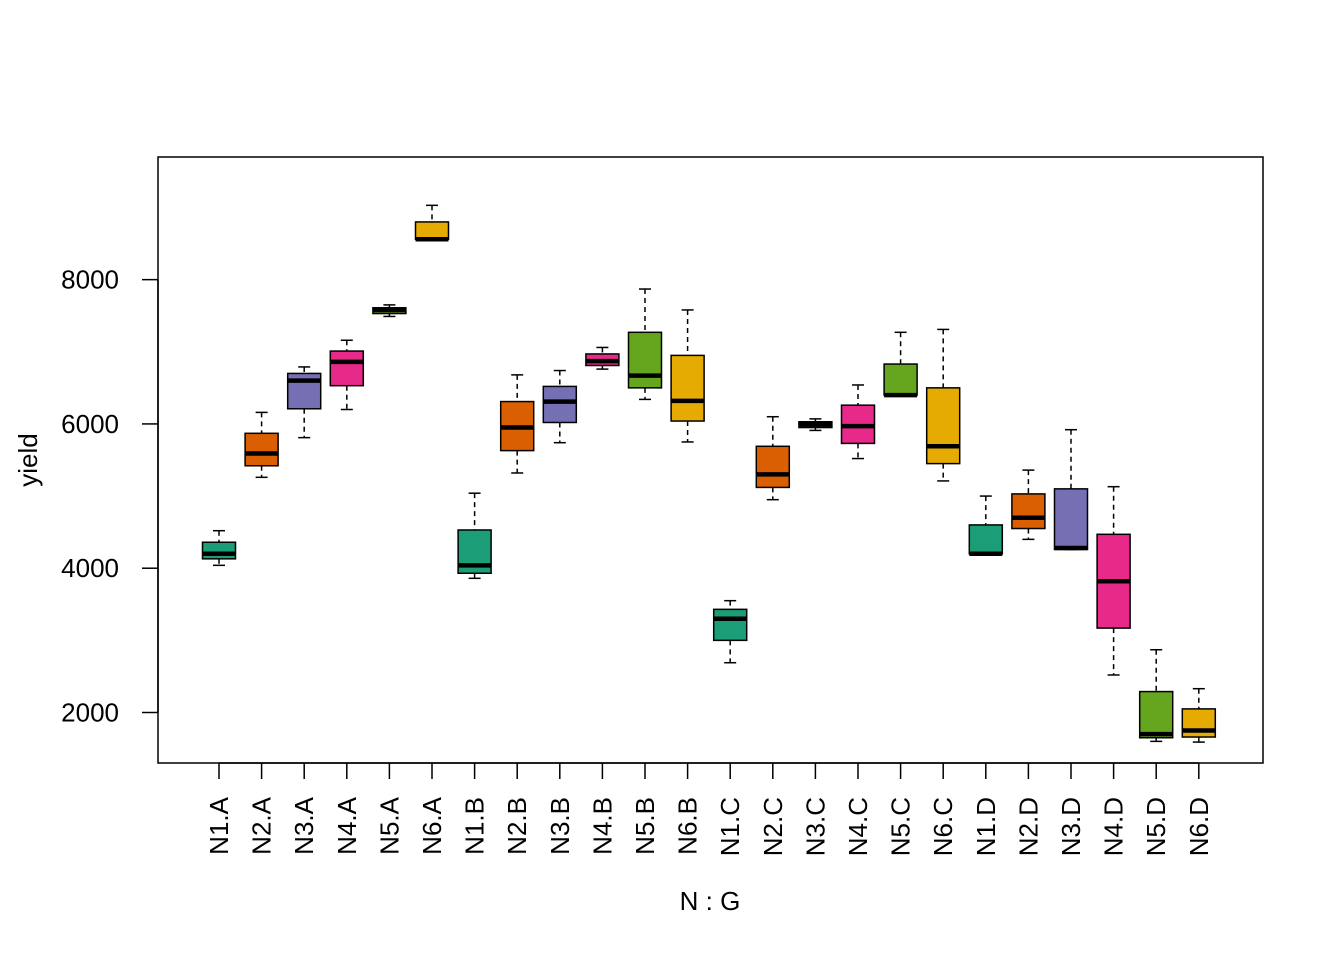  Describe the element at coordinates (219, 825) in the screenshot. I see `x-tick-label: N1.A` at that location.